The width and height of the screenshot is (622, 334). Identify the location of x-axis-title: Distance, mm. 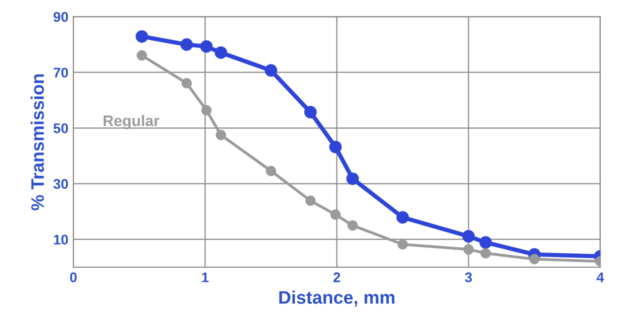
(336, 298).